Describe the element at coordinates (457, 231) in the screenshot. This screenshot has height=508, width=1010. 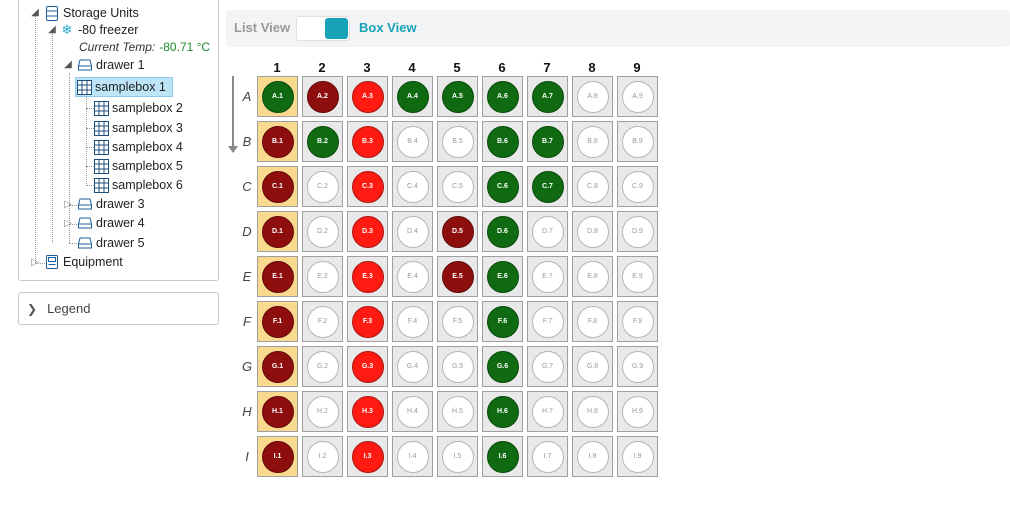
I see `grid-cell: D.5` at that location.